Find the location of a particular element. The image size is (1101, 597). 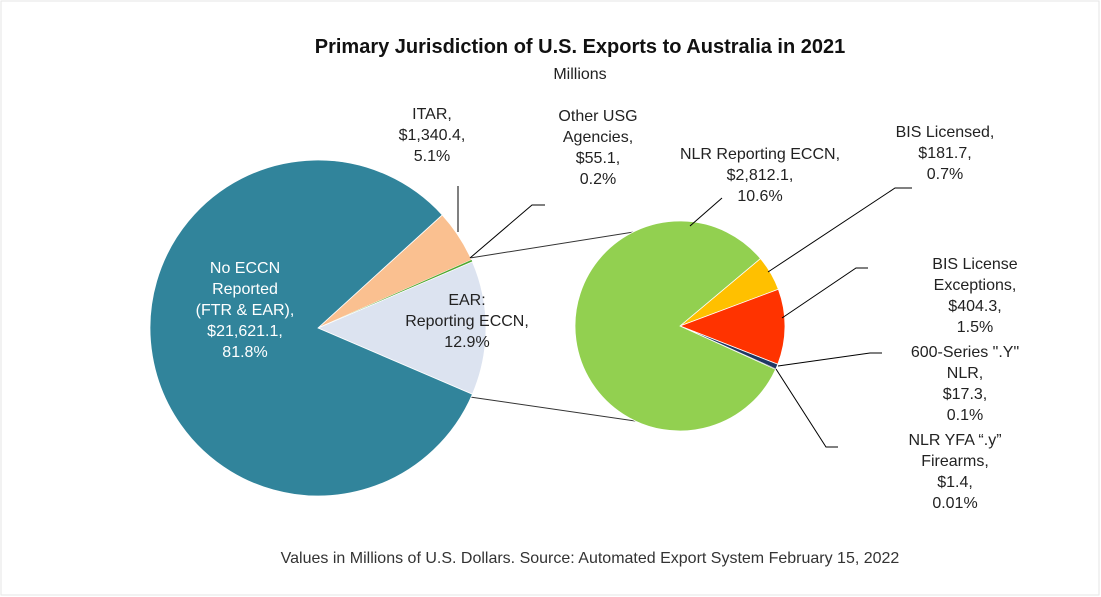

category: NLR Reporting ECCN, is located at coordinates (760, 154).